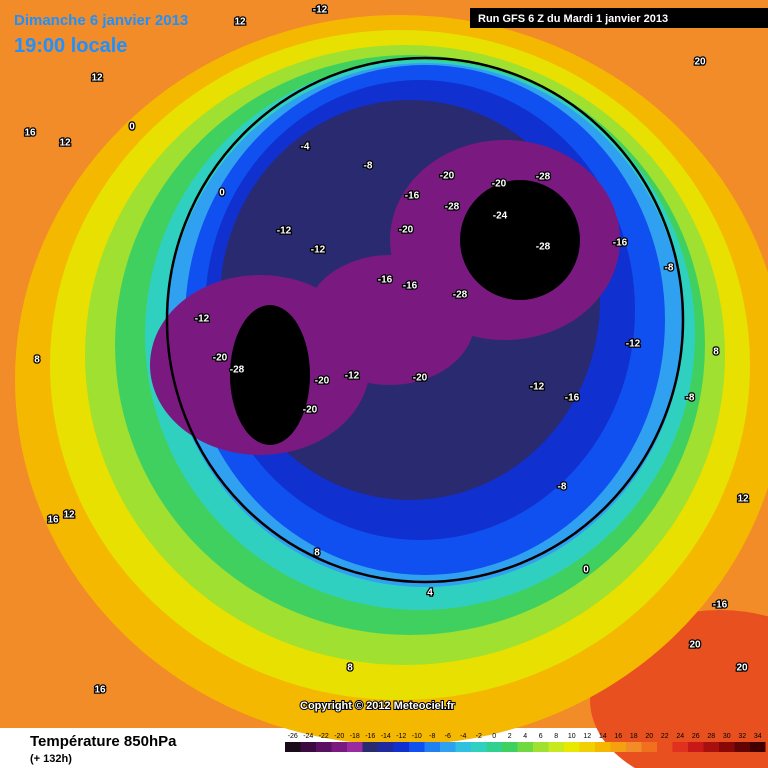 The width and height of the screenshot is (768, 768). I want to click on contour-label: 4, so click(430, 593).